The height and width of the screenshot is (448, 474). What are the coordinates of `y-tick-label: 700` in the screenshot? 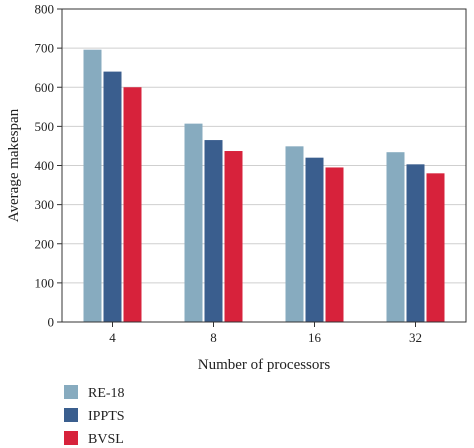 It's located at (45, 48).